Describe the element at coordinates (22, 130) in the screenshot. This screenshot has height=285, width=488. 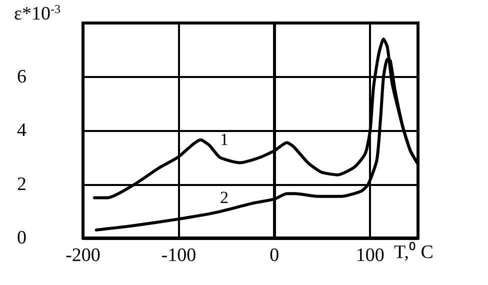
I see `y-tick-label: 4` at that location.